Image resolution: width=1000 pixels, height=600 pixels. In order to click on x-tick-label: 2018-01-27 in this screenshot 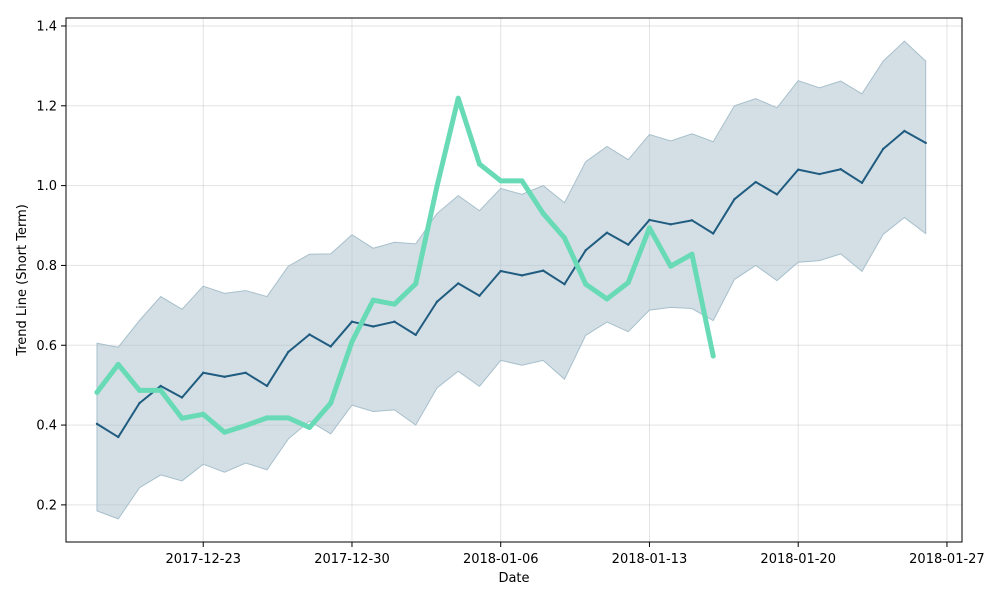, I will do `click(947, 559)`.